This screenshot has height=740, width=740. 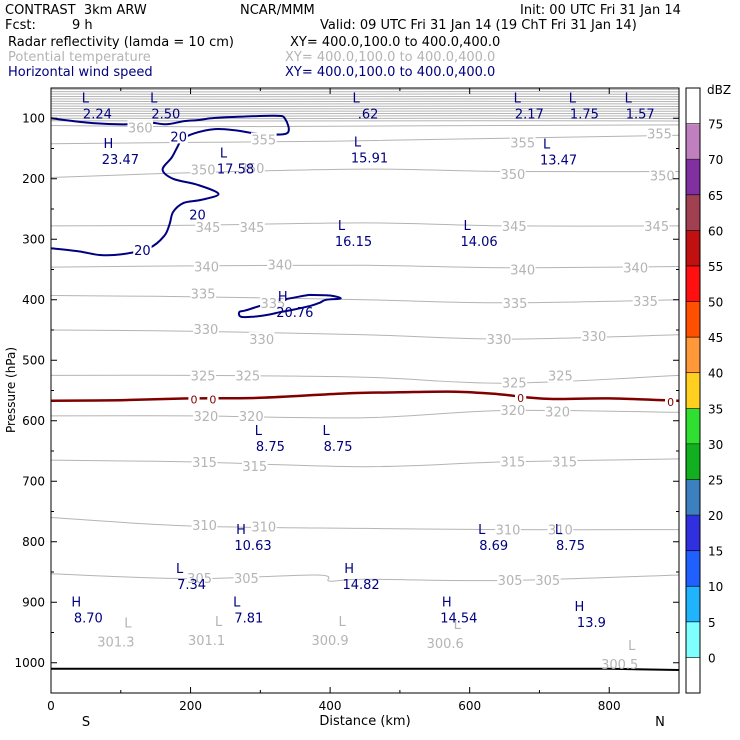 What do you see at coordinates (80, 72) in the screenshot?
I see `field-wind-name: Horizontal wind speed` at bounding box center [80, 72].